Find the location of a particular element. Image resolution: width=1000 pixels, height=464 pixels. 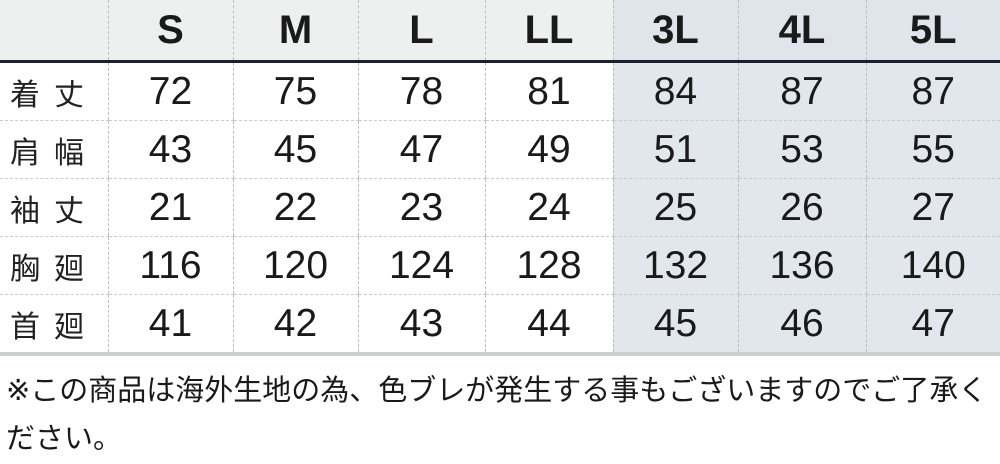

measurement-cell: 24 is located at coordinates (548, 207).